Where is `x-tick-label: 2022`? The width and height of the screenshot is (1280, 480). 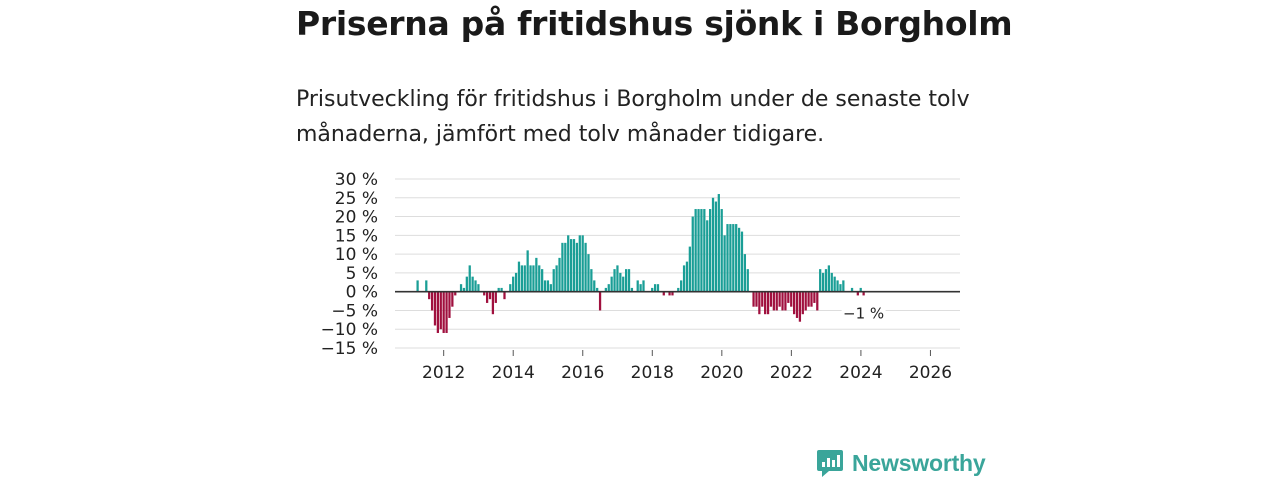
x-tick-label: 2022 is located at coordinates (791, 373).